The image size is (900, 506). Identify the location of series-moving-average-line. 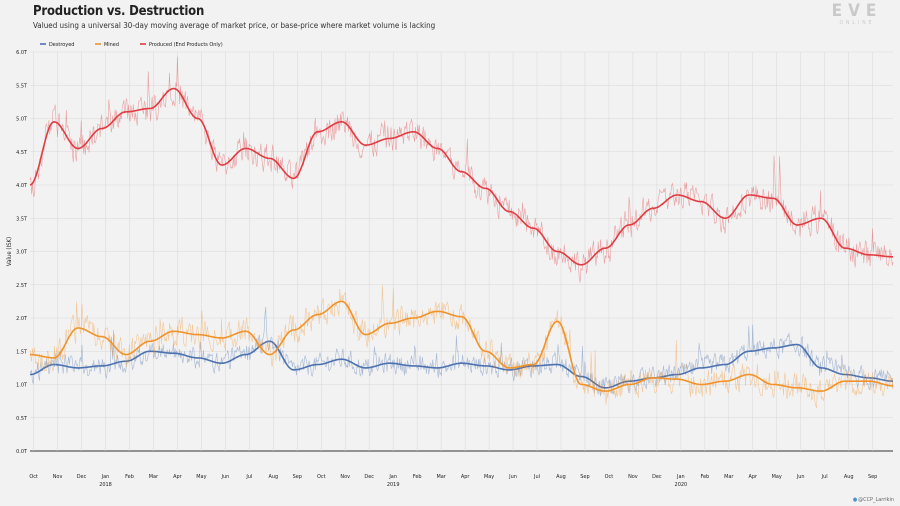
(461, 364).